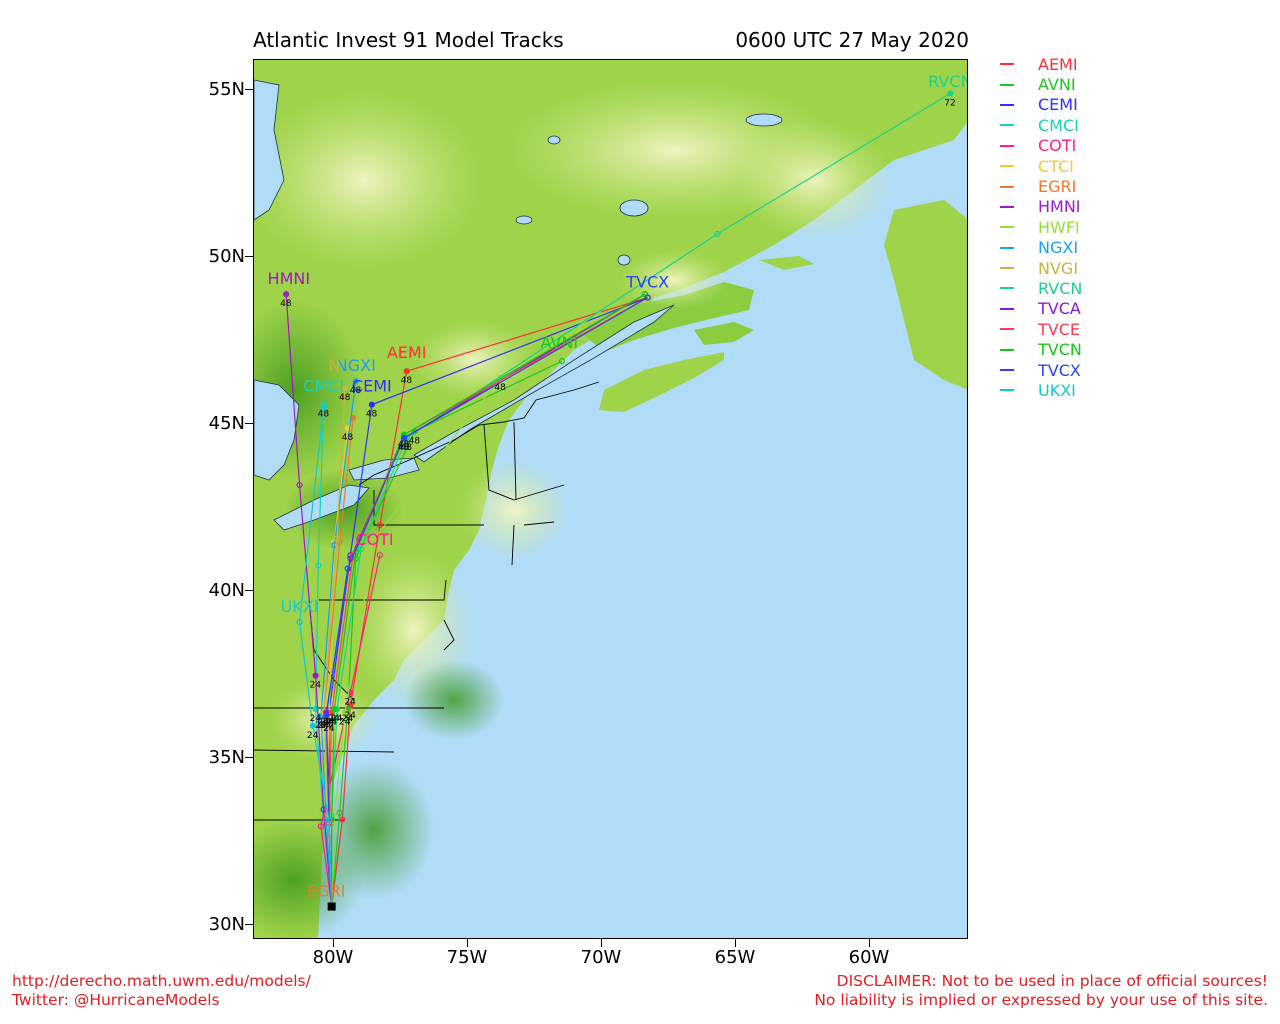 The height and width of the screenshot is (1024, 1280). Describe the element at coordinates (116, 1000) in the screenshot. I see `footer-twitter-link: Twitter: @HurricaneModels` at that location.